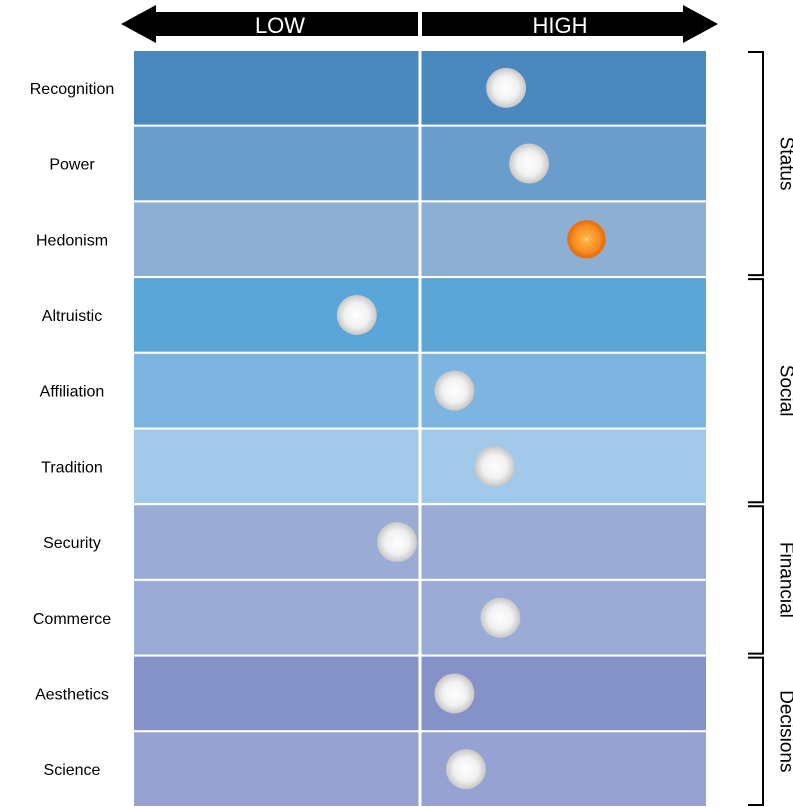 The width and height of the screenshot is (793, 807). I want to click on marker-recognition, so click(506, 87).